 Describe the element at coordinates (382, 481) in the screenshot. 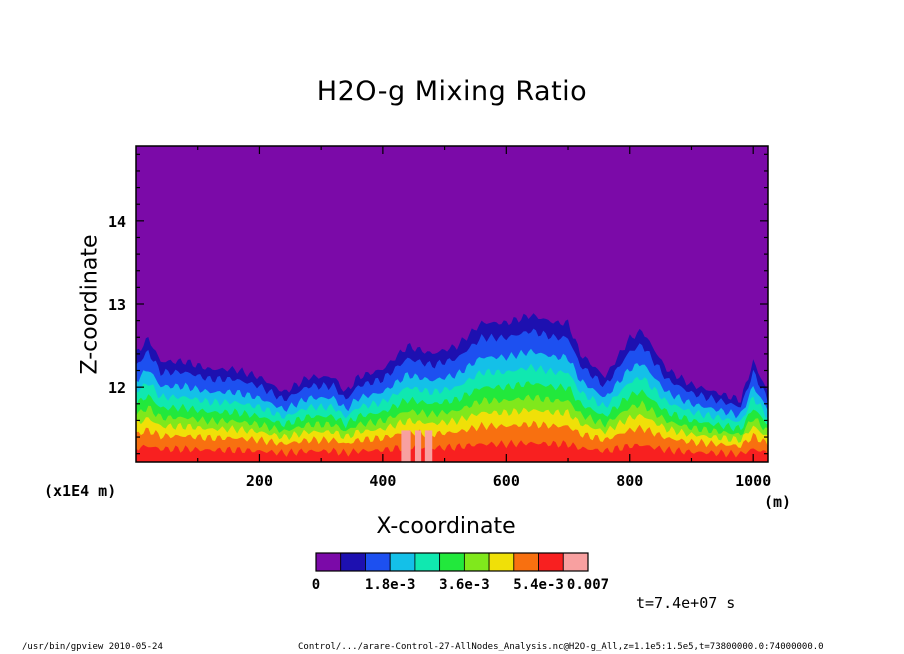

I see `x-tick-label: 400` at that location.